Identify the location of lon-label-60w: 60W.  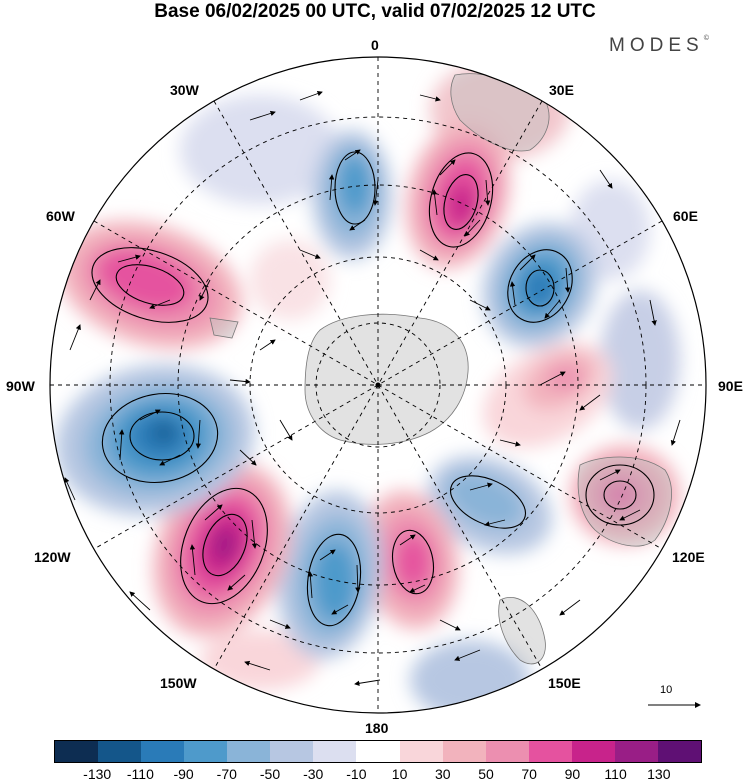
(60, 216).